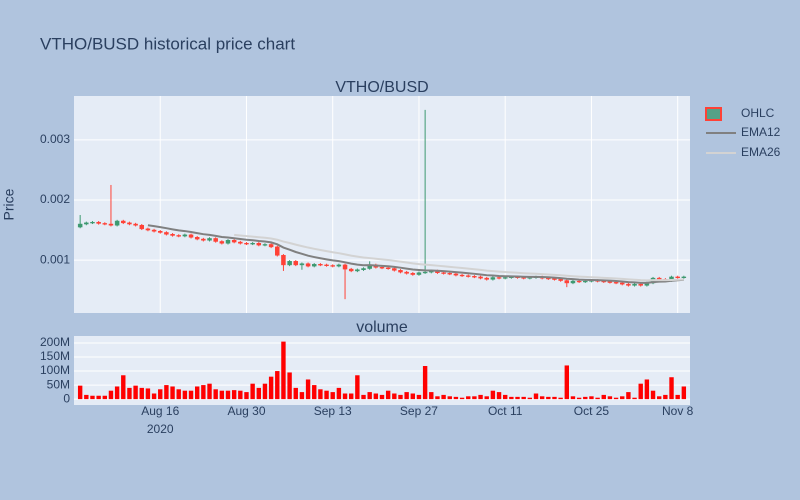 Image resolution: width=800 pixels, height=500 pixels. What do you see at coordinates (167, 43) in the screenshot?
I see `page-title: VTHO/BUSD historical price chart` at bounding box center [167, 43].